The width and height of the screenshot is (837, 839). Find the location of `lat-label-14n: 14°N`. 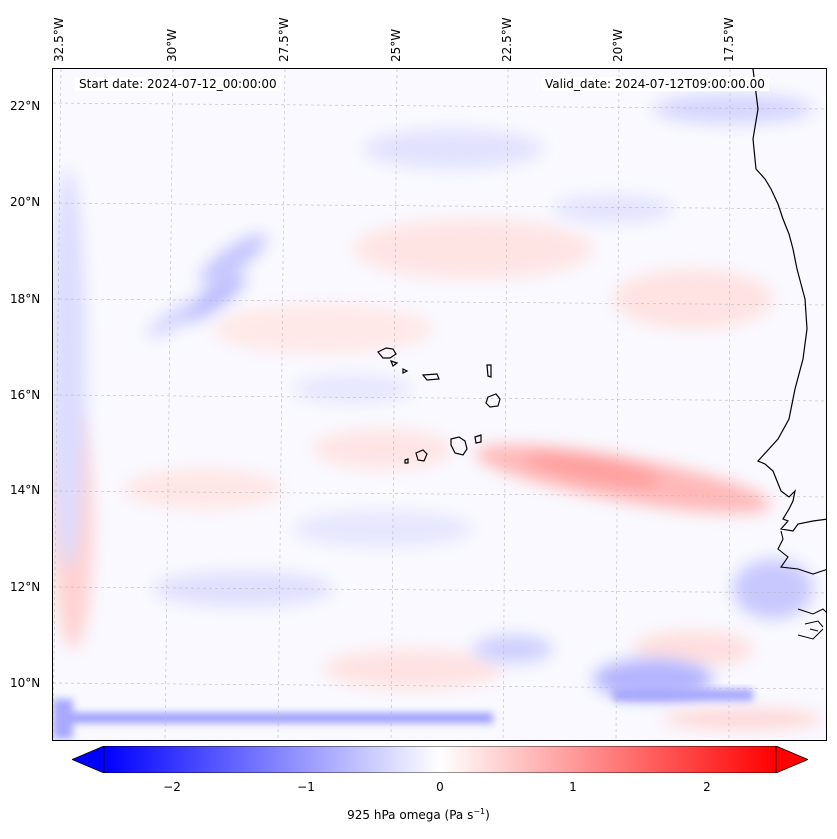

lat-label-14n: 14°N is located at coordinates (25, 490).